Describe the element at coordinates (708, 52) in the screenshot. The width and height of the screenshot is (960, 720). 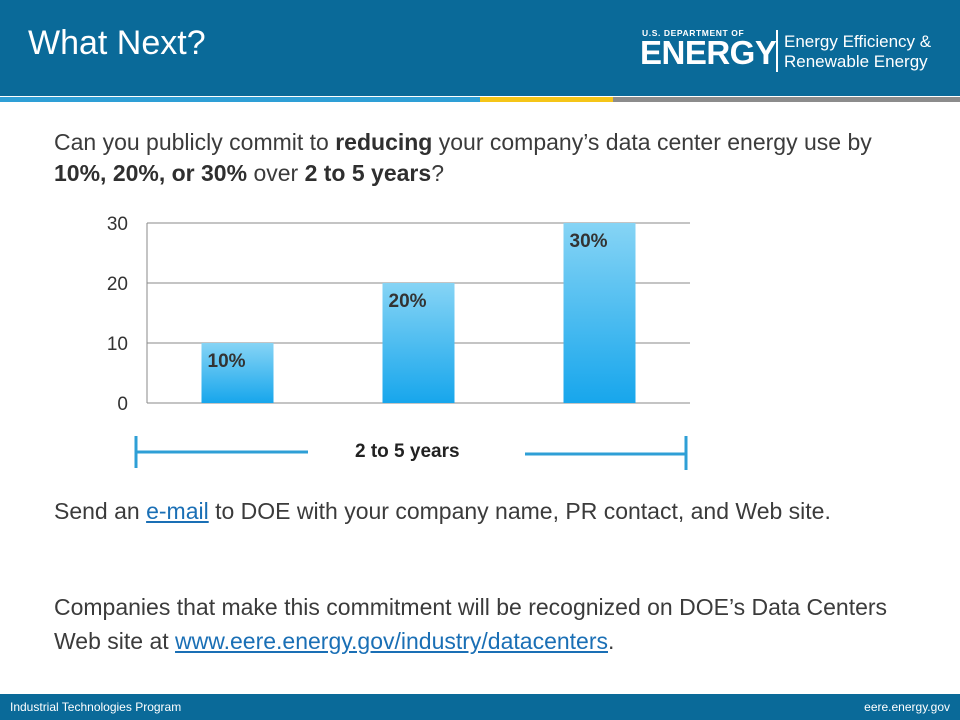
I see `doe-logo-big-text: ENERGY` at that location.